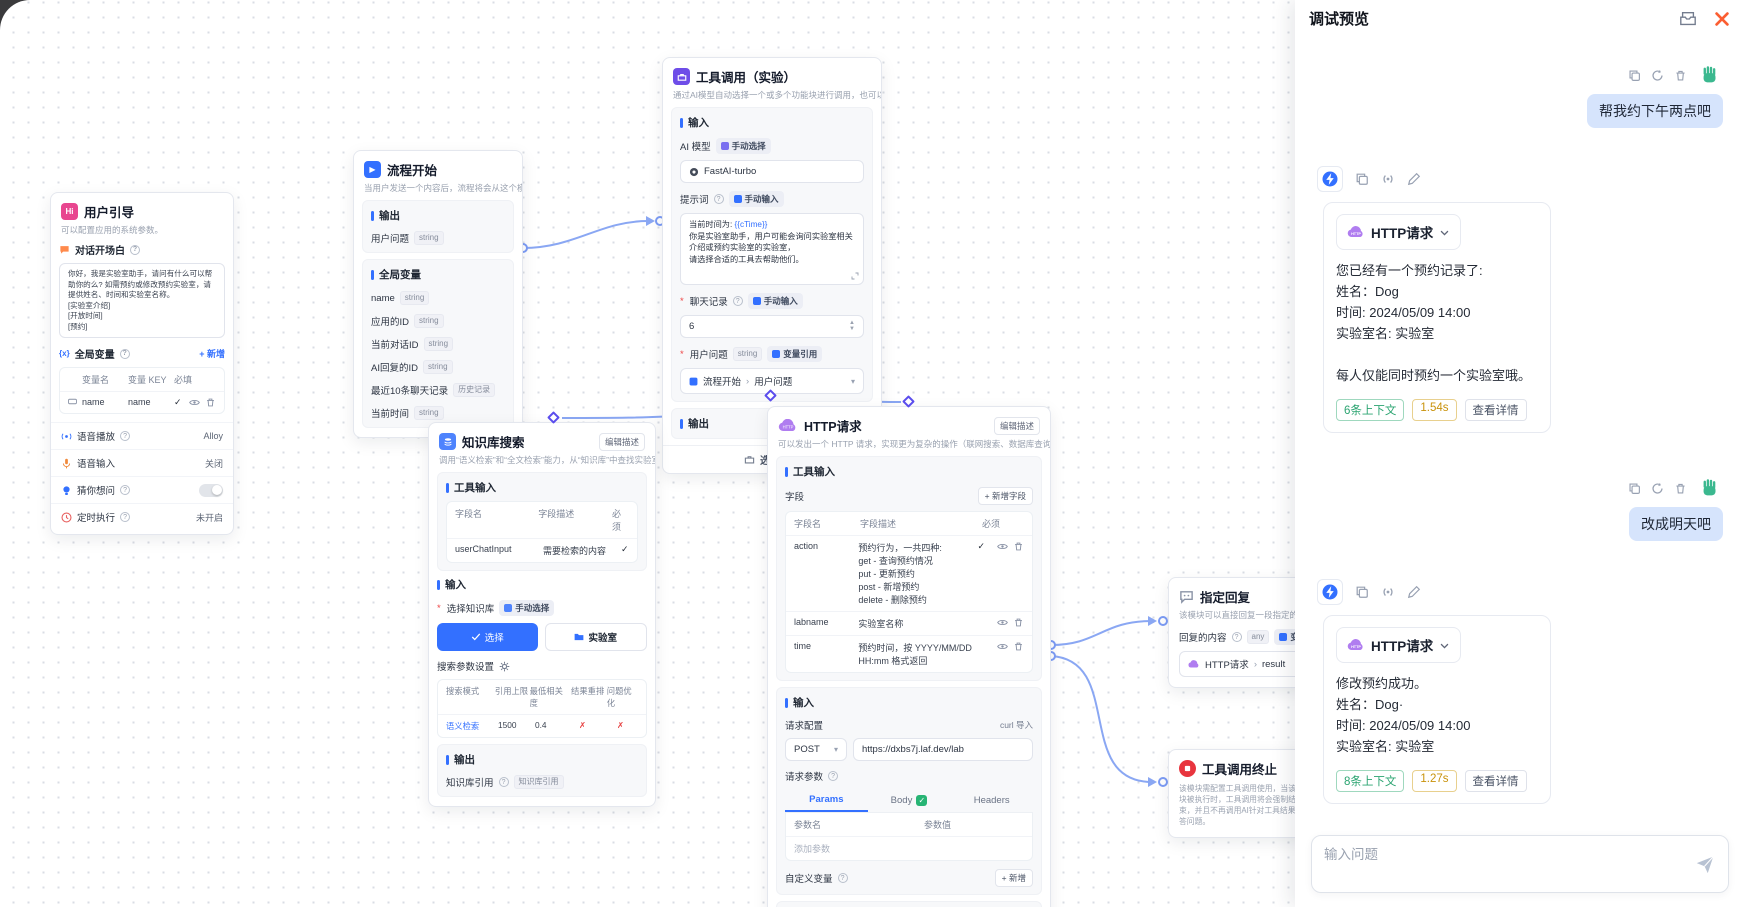 This screenshot has width=1745, height=907. What do you see at coordinates (466, 667) in the screenshot?
I see `search-params-label: 搜索参数设置` at bounding box center [466, 667].